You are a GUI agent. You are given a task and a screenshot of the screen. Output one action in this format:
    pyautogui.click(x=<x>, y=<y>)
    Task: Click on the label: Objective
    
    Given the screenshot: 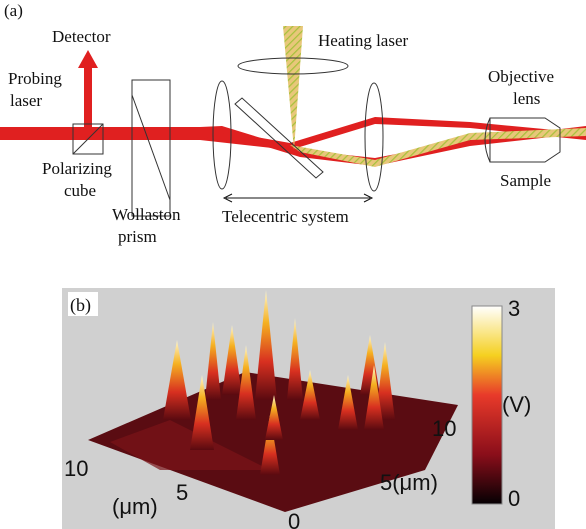 What is the action you would take?
    pyautogui.click(x=521, y=76)
    